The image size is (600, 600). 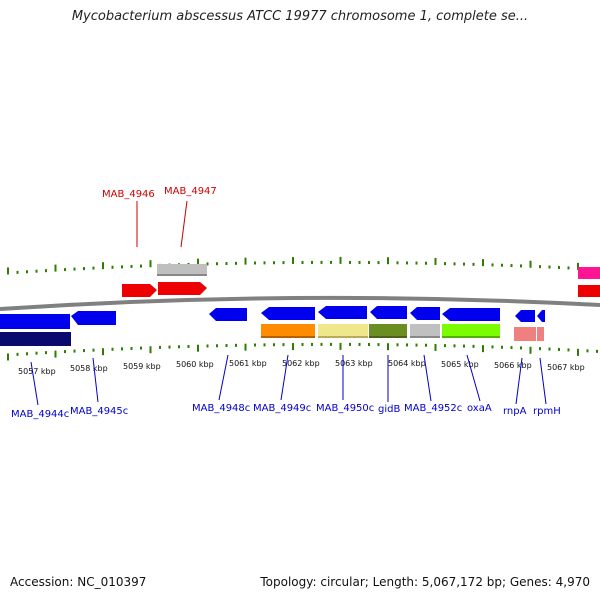 What do you see at coordinates (300, 303) in the screenshot?
I see `chromosome-backbone` at bounding box center [300, 303].